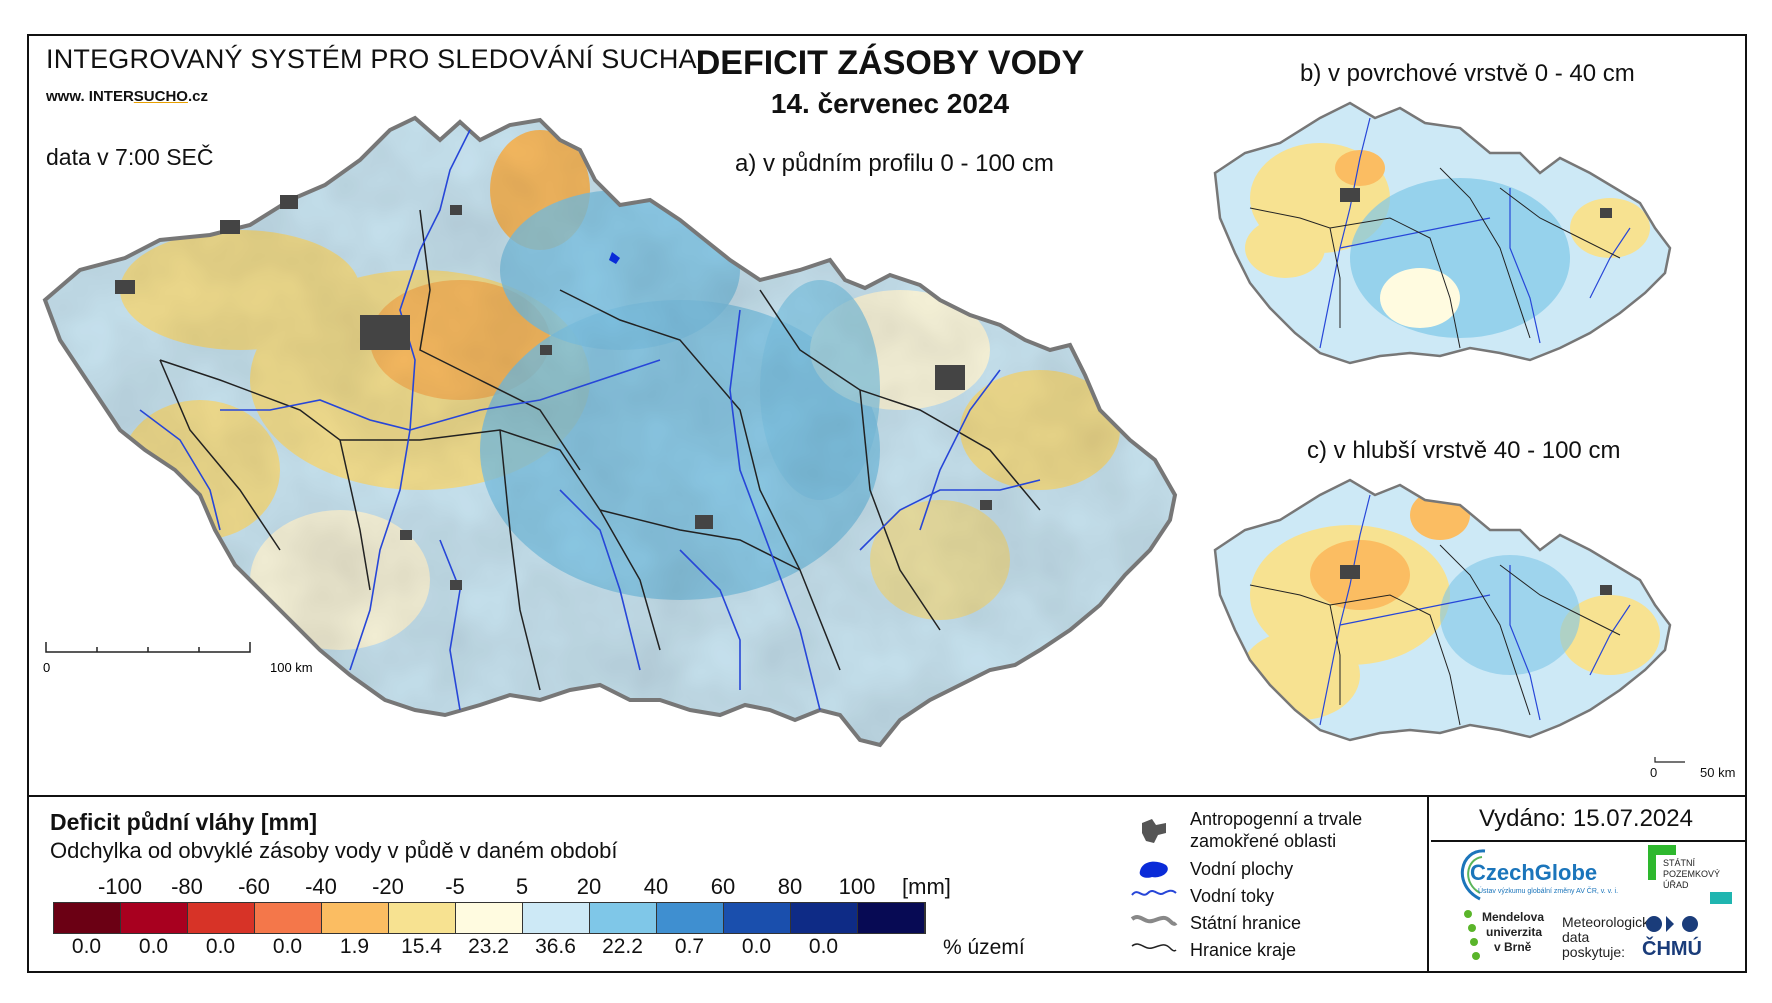 This screenshot has height=1003, width=1772. I want to click on page-title: DEFICIT ZÁSOBY VODY, so click(890, 63).